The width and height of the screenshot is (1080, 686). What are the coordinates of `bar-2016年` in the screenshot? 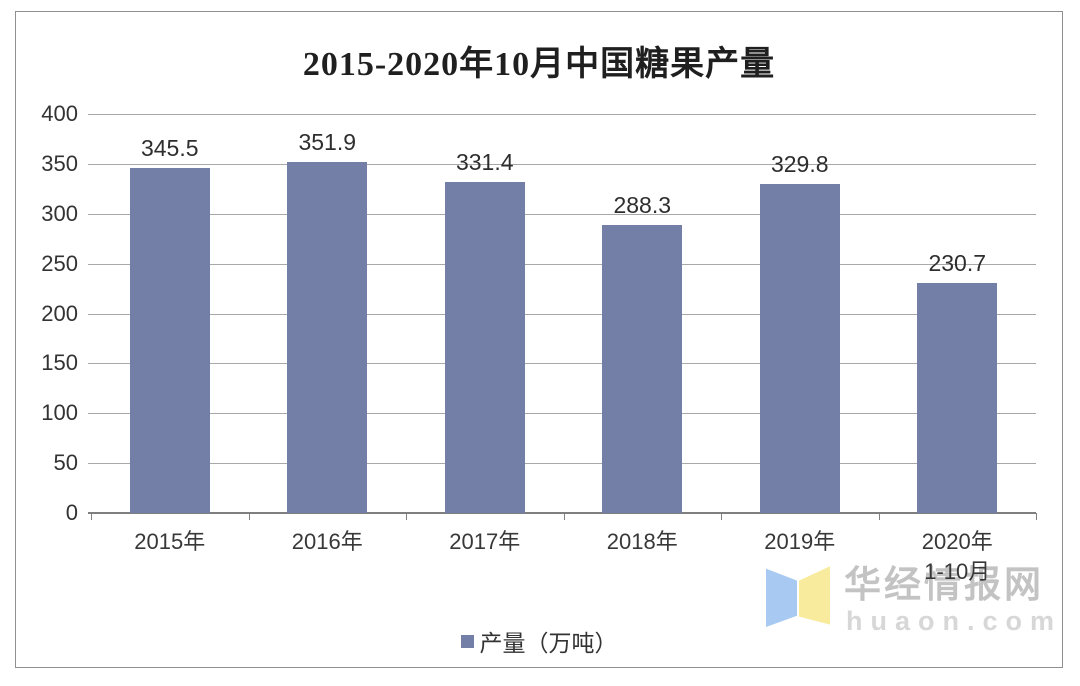 It's located at (327, 337).